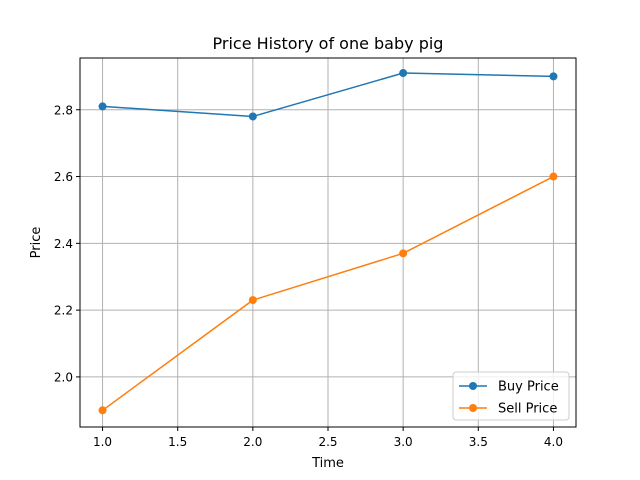  What do you see at coordinates (403, 442) in the screenshot?
I see `x-tick-label: 3.0` at bounding box center [403, 442].